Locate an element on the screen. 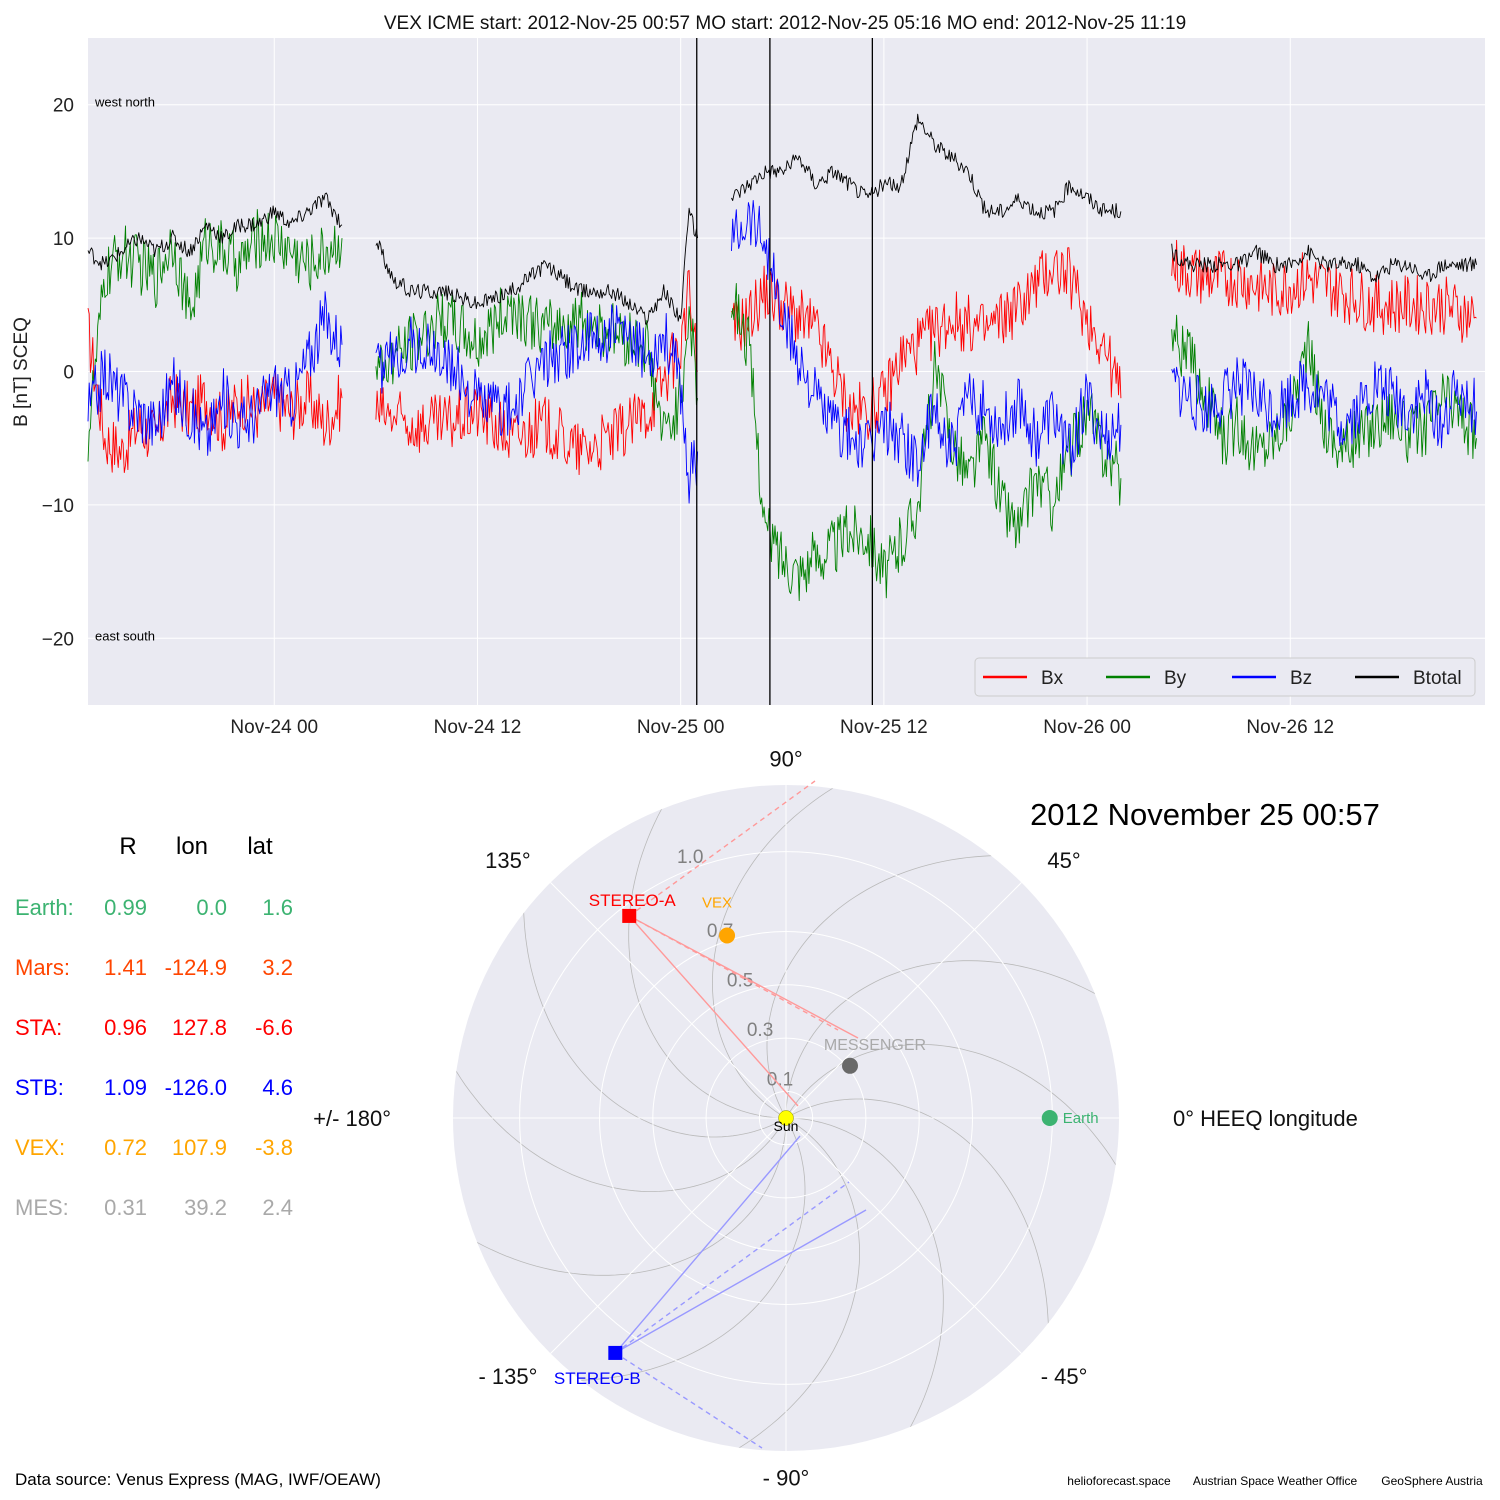 The width and height of the screenshot is (1500, 1500). angle-label: - 90° is located at coordinates (786, 1478).